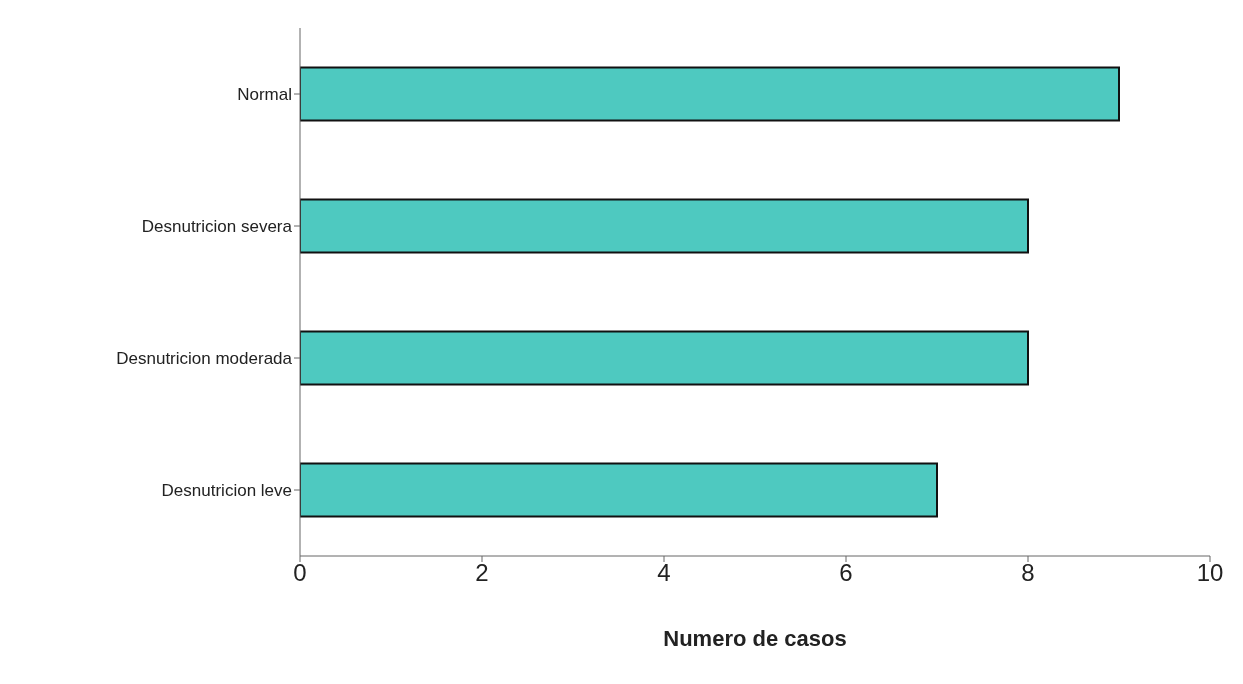 The height and width of the screenshot is (684, 1243). Describe the element at coordinates (264, 95) in the screenshot. I see `y-tick-label: Normal` at that location.